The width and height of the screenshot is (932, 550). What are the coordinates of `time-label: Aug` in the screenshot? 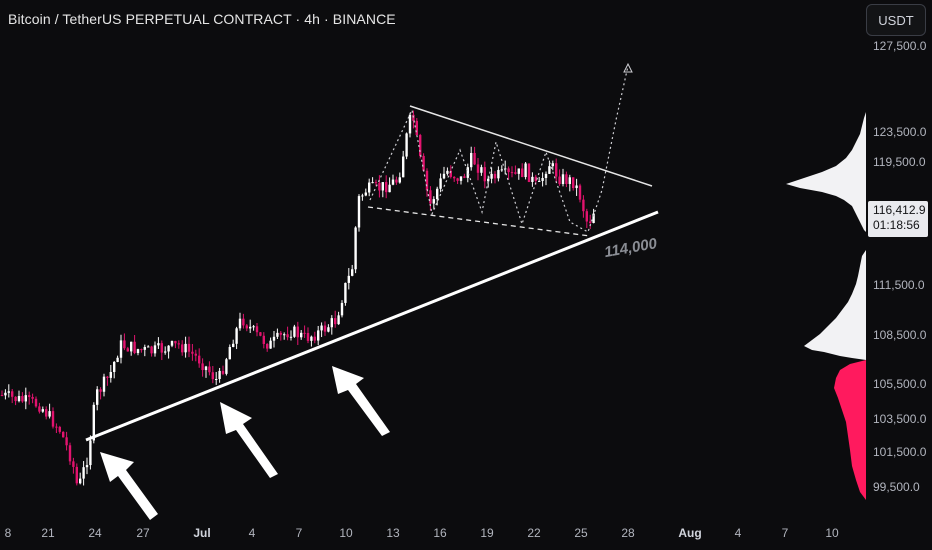 It's located at (690, 533).